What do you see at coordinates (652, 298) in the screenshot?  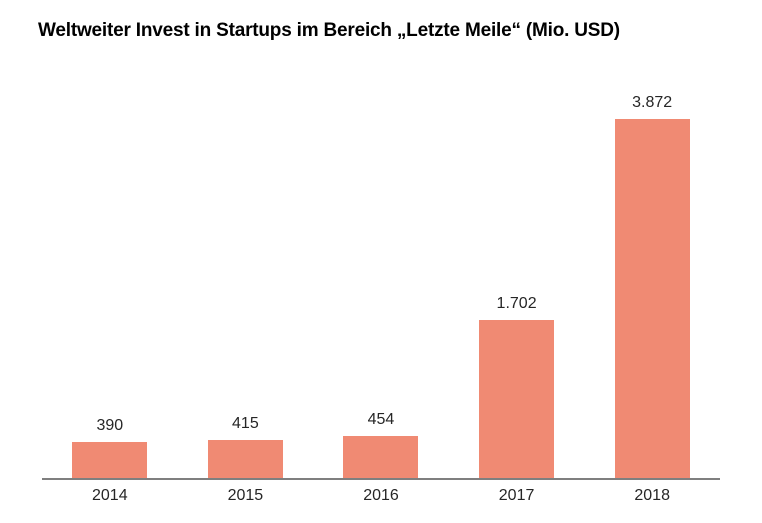 I see `bar-2018` at bounding box center [652, 298].